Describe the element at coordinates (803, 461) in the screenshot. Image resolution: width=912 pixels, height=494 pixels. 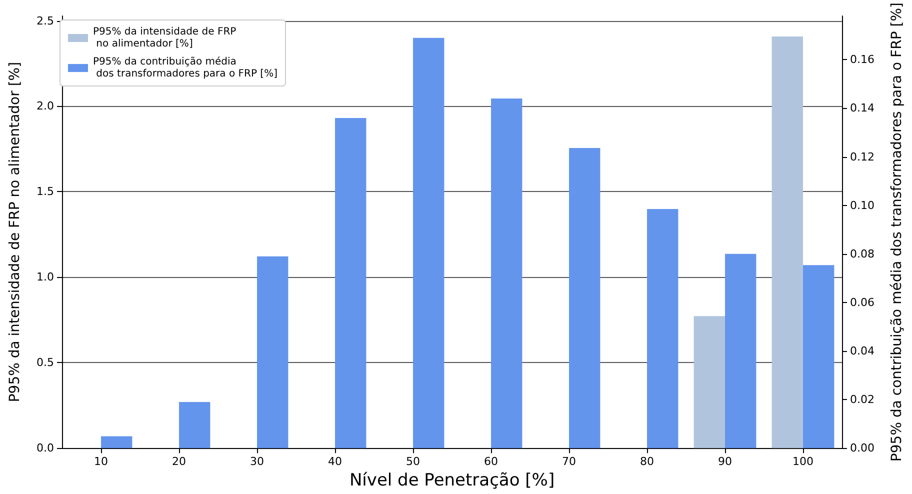
I see `x-tick-label: 100` at that location.